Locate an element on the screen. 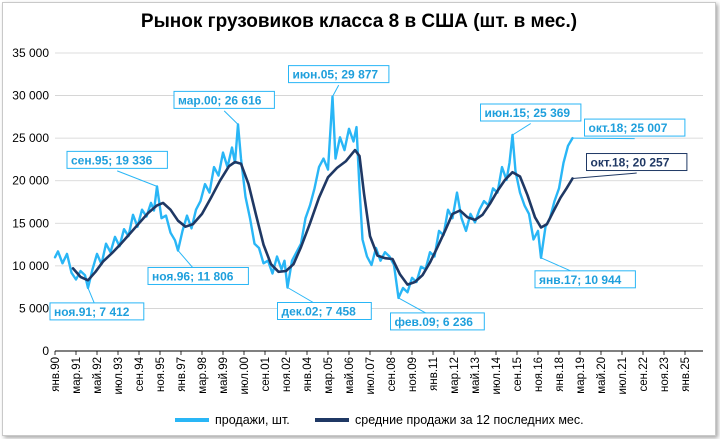  x-tick-label: янв.90 is located at coordinates (56, 374).